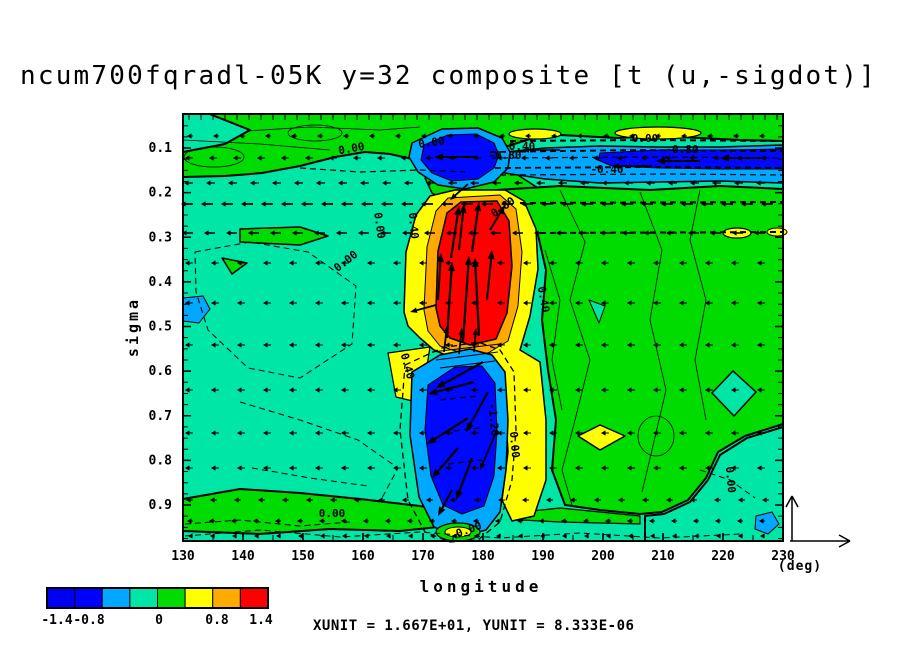  Describe the element at coordinates (663, 556) in the screenshot. I see `x-tick-label: 210` at that location.